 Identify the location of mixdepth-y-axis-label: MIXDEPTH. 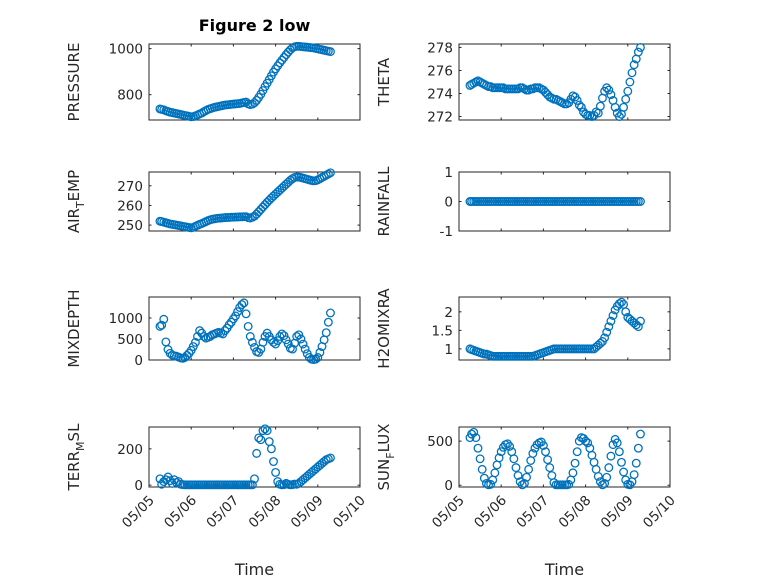
(74, 328).